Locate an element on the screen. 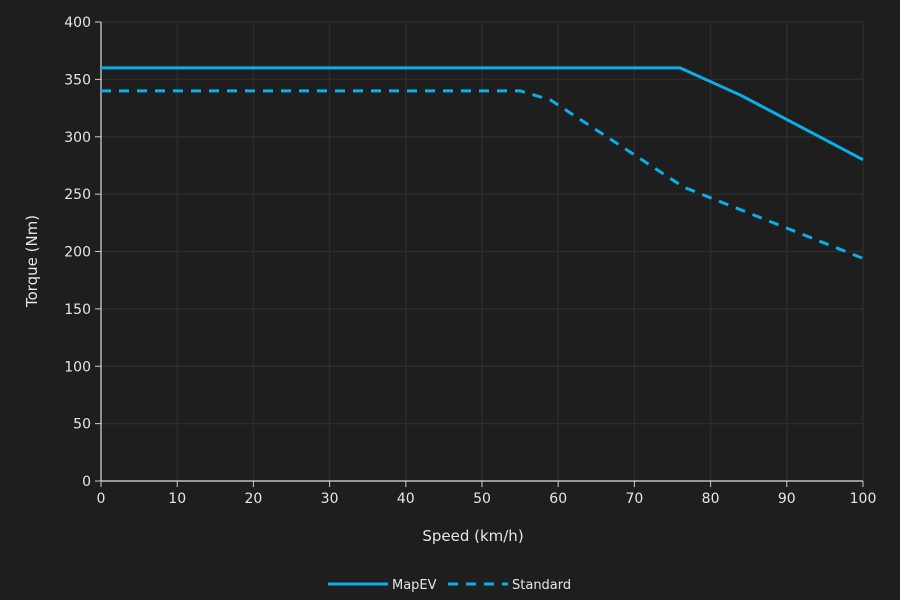 This screenshot has height=600, width=900. x-tick-label: 60 is located at coordinates (558, 499).